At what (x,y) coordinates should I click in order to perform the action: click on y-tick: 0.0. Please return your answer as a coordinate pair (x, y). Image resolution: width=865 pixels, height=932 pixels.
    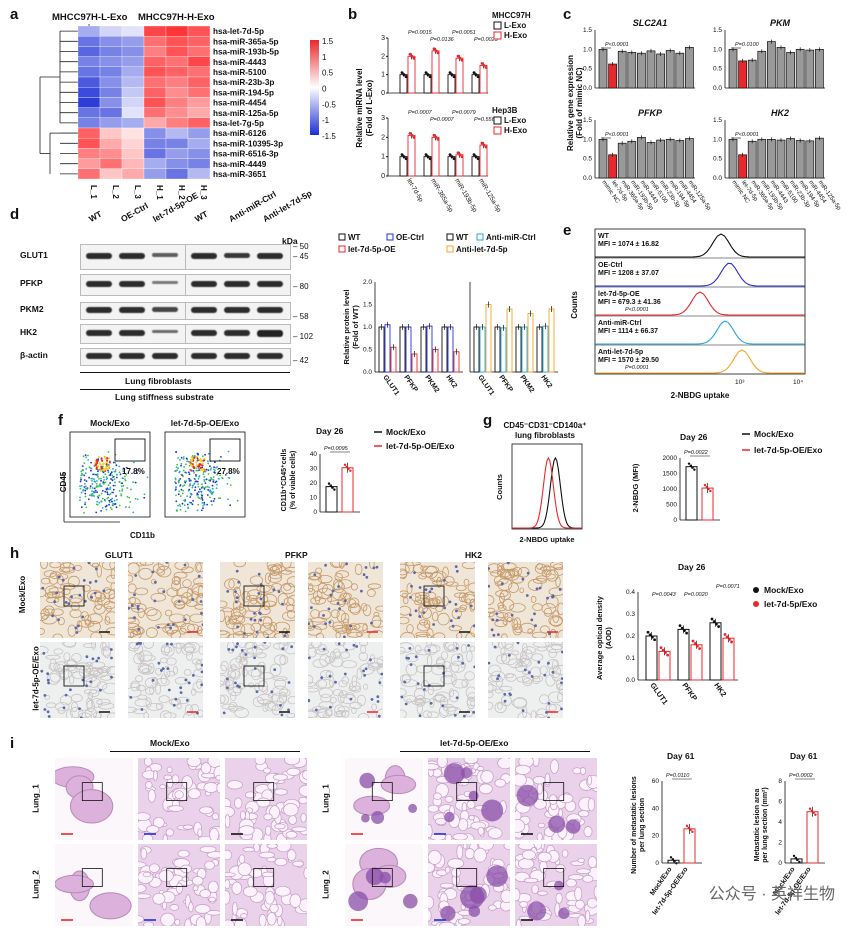
    Looking at the image, I should click on (630, 680).